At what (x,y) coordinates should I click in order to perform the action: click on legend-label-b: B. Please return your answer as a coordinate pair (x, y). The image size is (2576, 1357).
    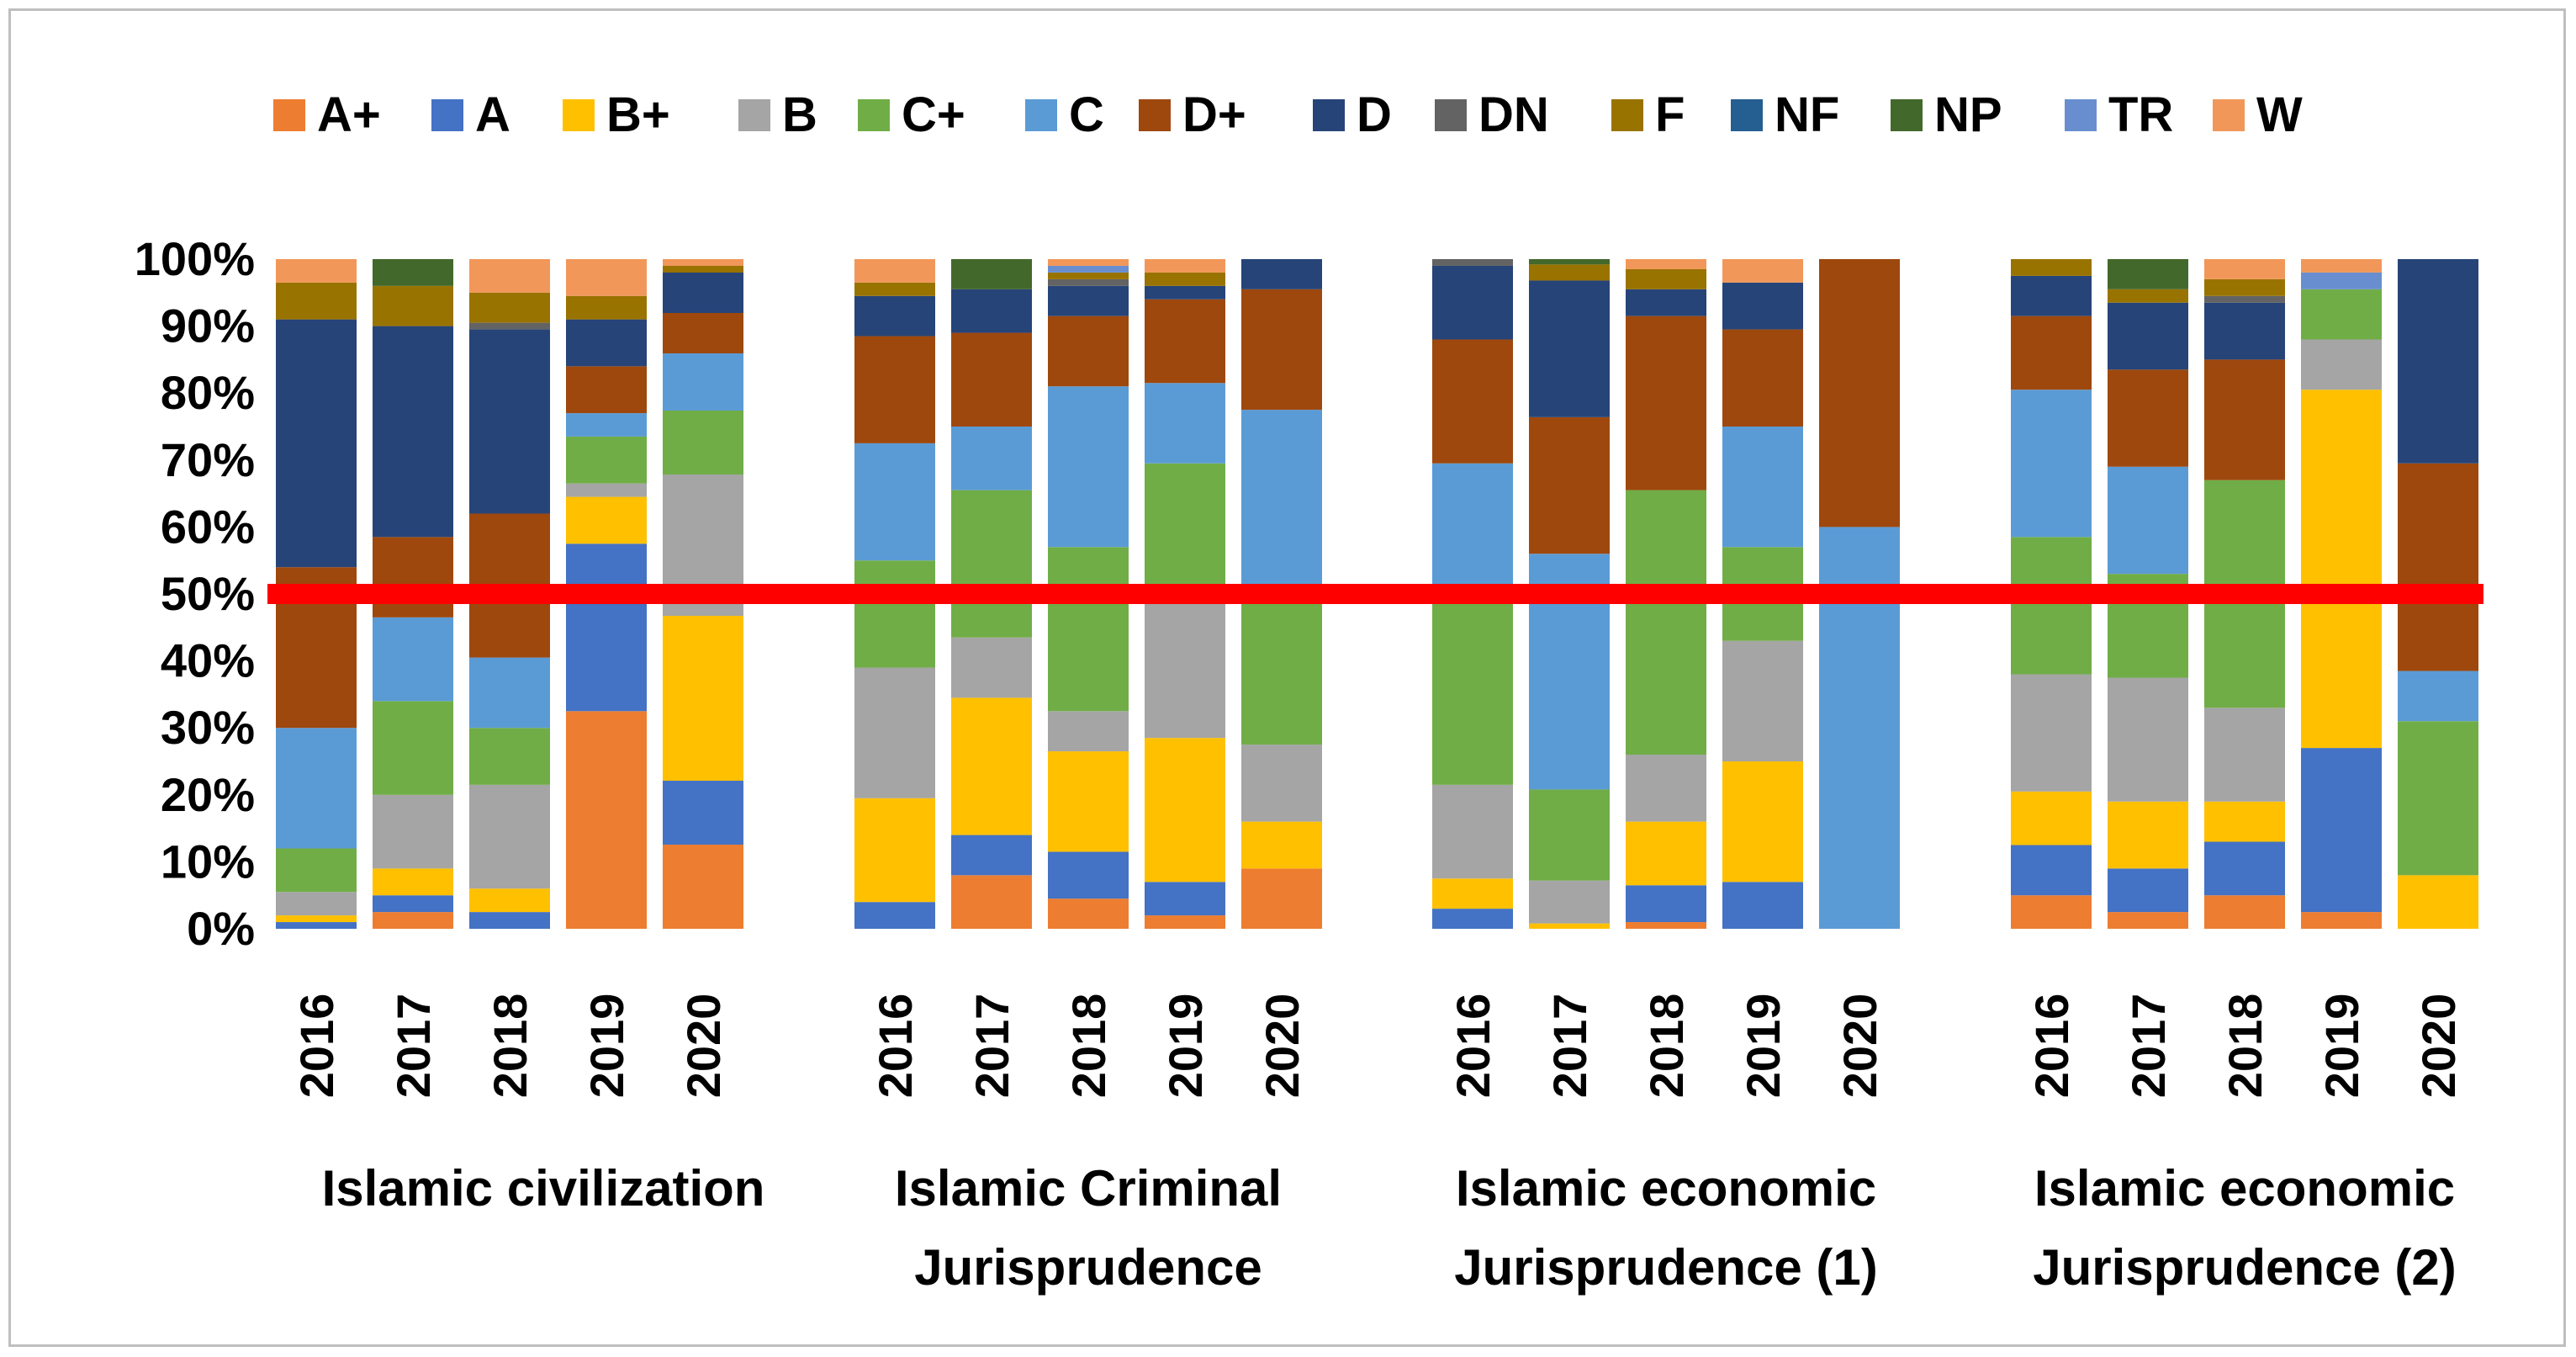
    Looking at the image, I should click on (799, 114).